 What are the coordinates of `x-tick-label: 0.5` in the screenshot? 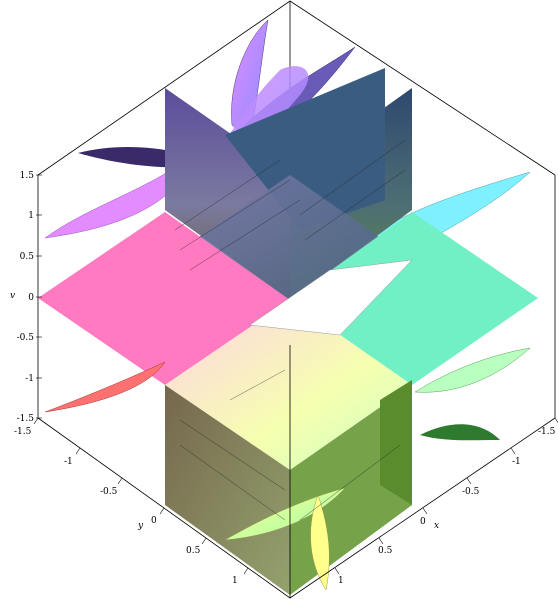 It's located at (385, 551).